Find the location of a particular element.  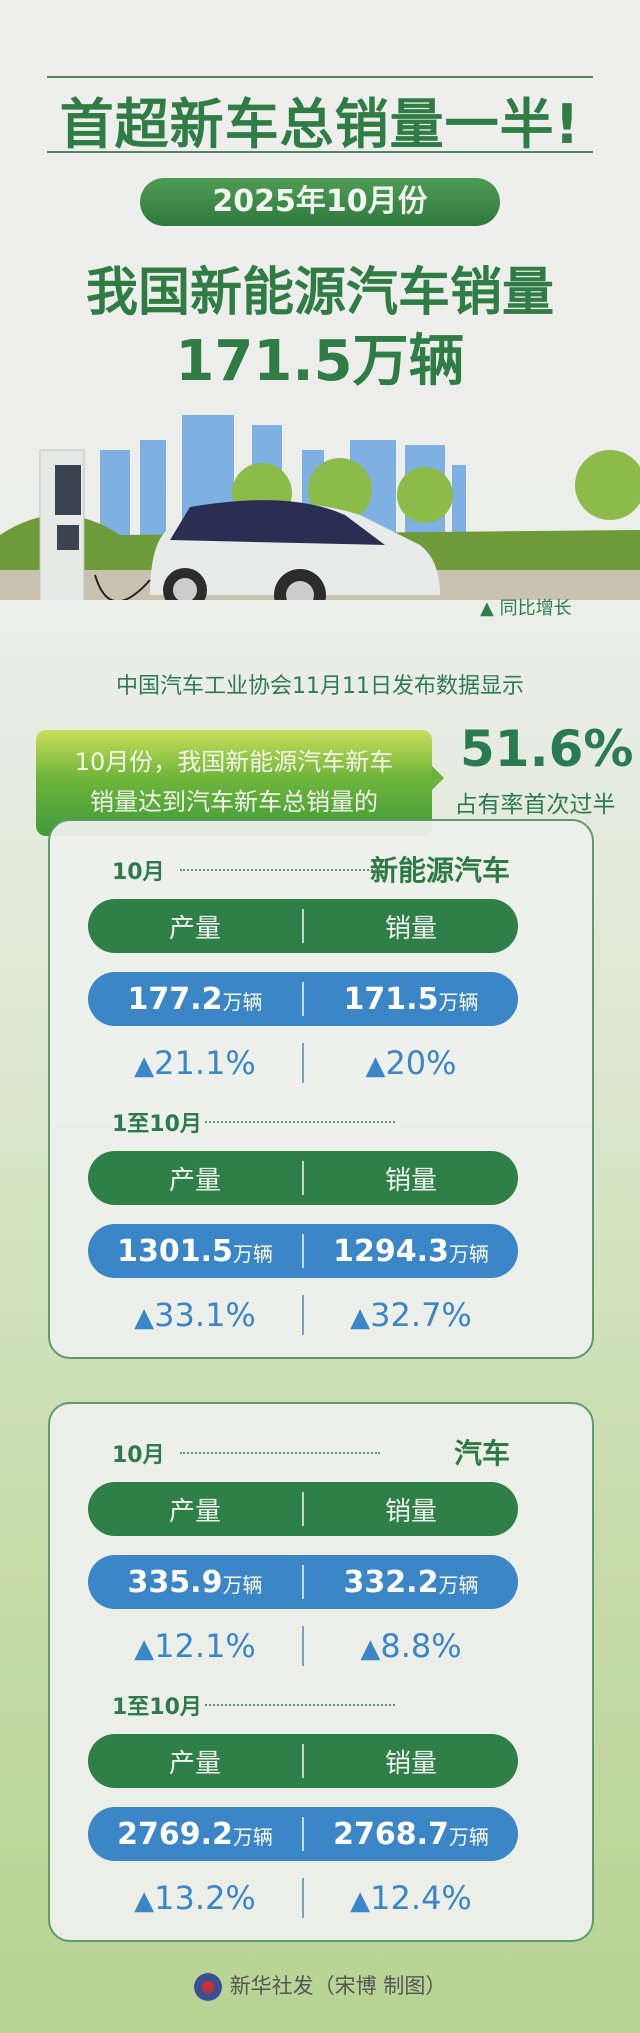

value-pill: 177.2万辆 171.5万辆 is located at coordinates (303, 999).